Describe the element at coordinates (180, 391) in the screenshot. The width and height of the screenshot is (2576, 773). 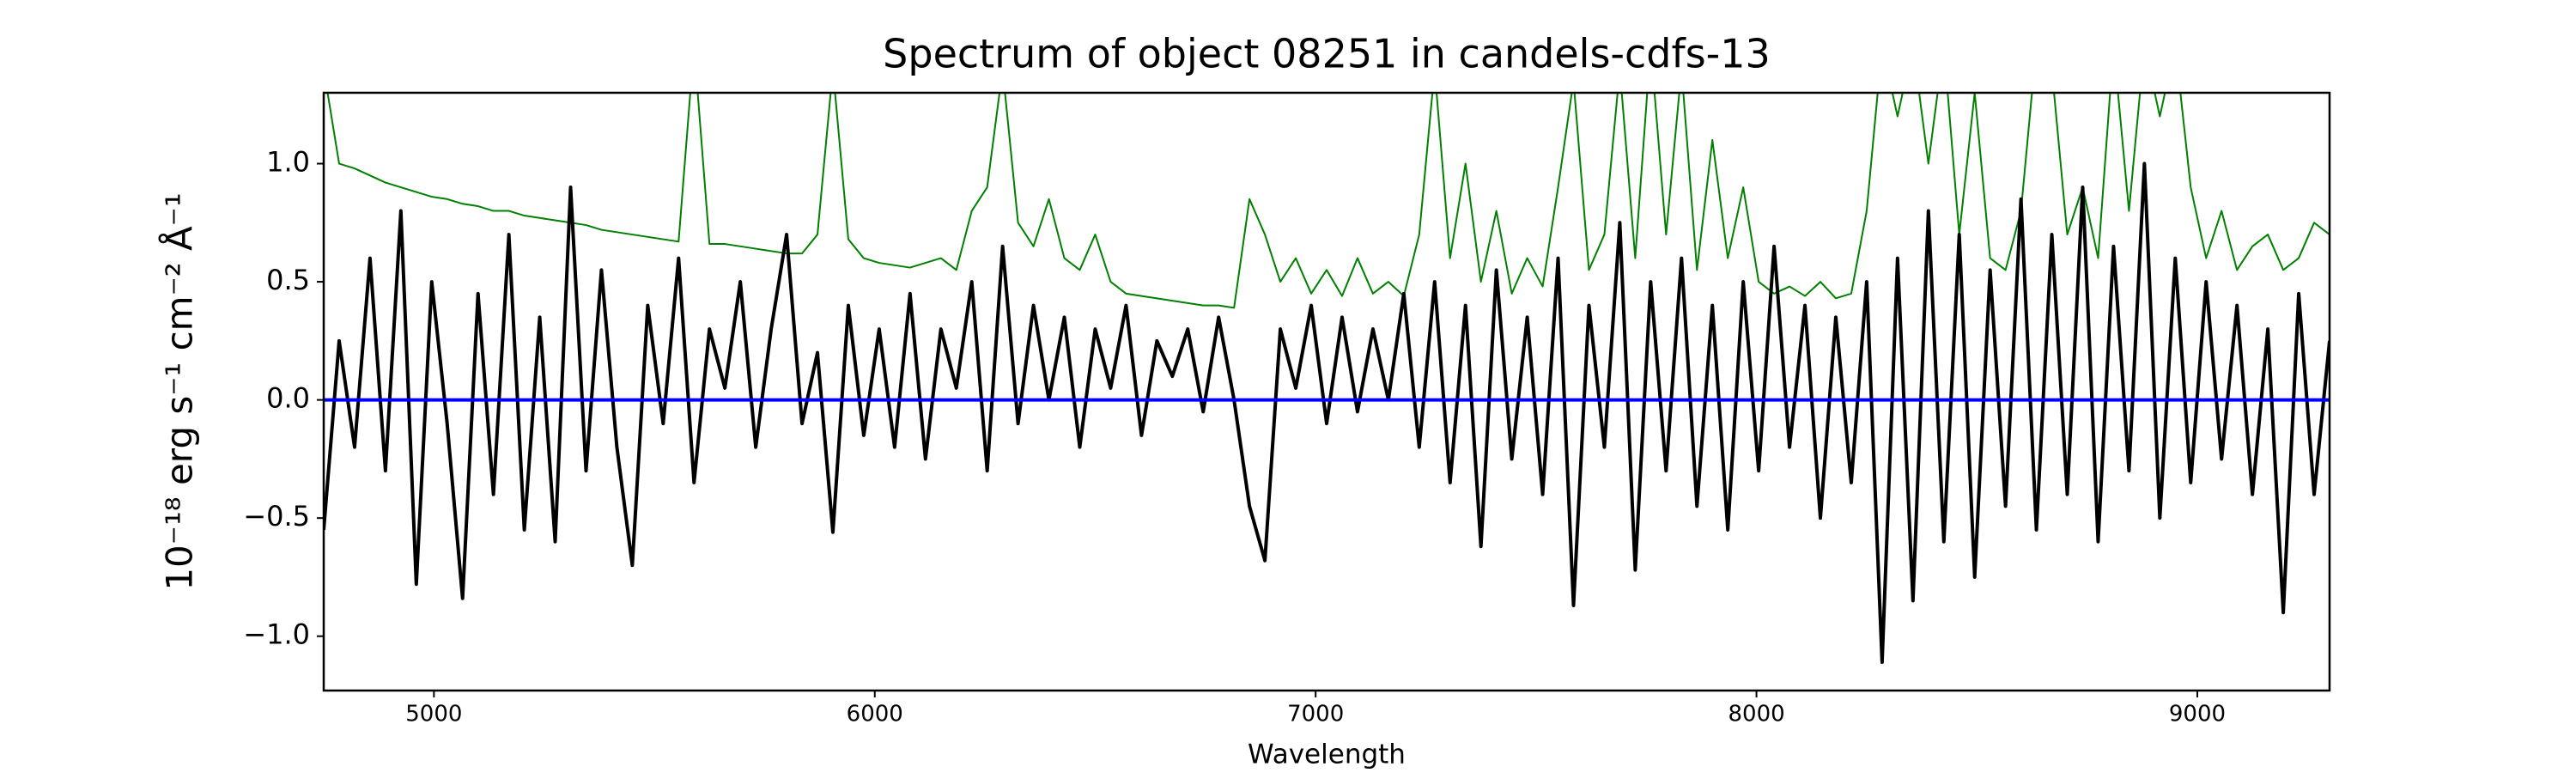
I see `y-axis-label: 10⁻¹⁸ erg s⁻¹ cm⁻² Å⁻¹` at that location.